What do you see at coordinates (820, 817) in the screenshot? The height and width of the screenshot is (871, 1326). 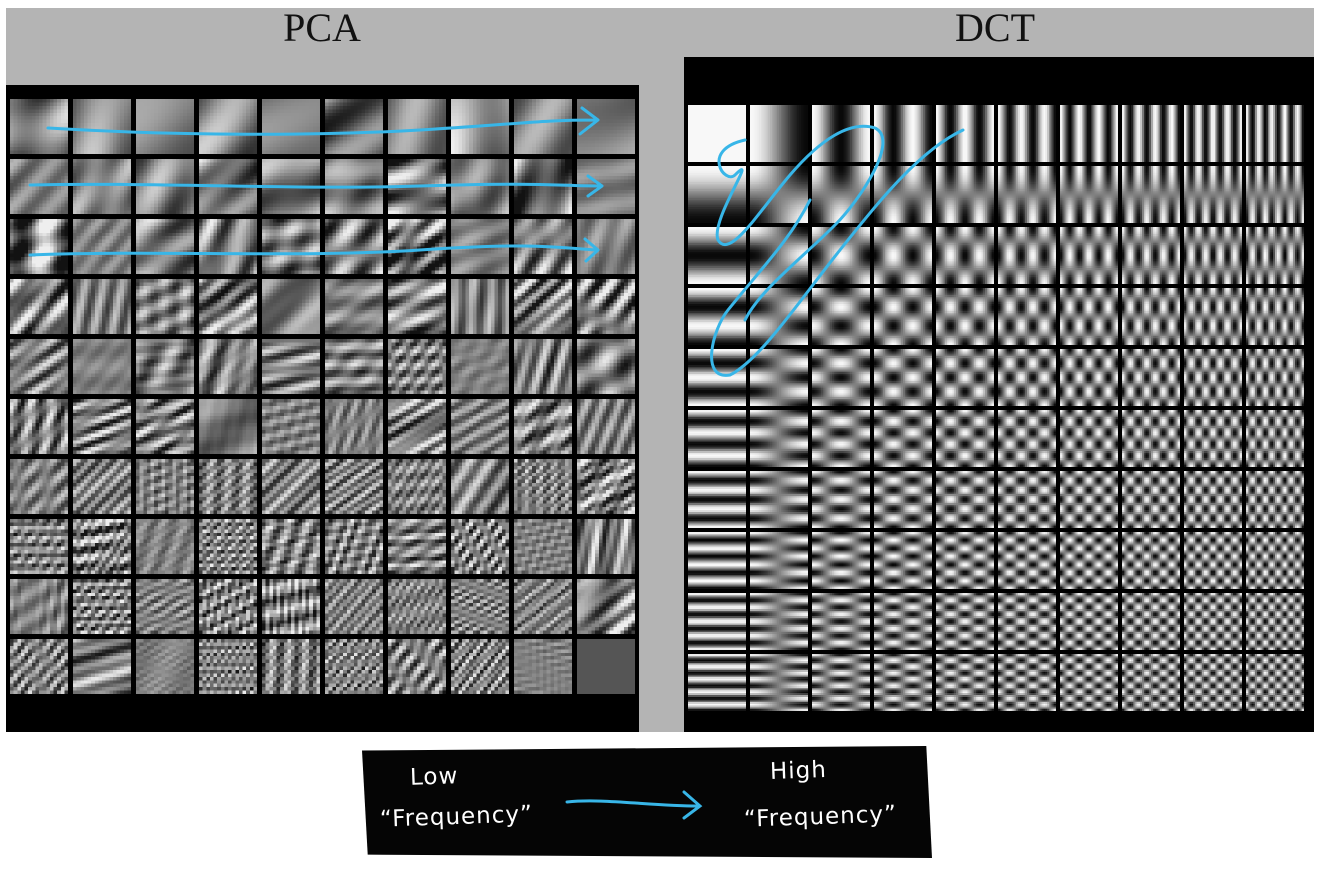 I see `high-frequency-label: “Frequency”` at bounding box center [820, 817].